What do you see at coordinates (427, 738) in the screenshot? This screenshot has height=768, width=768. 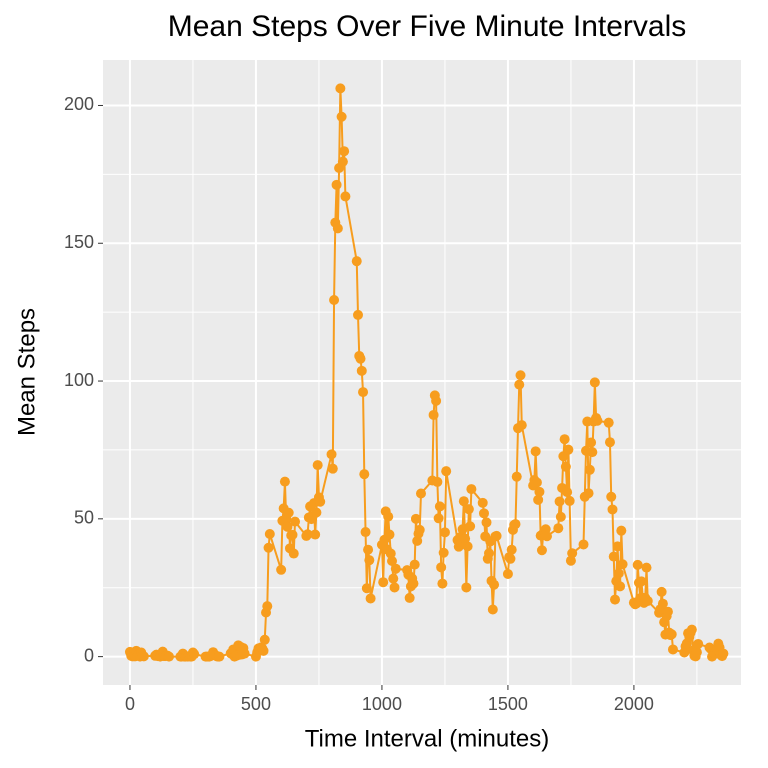 I see `x-axis-label: Time Interval (minutes)` at bounding box center [427, 738].